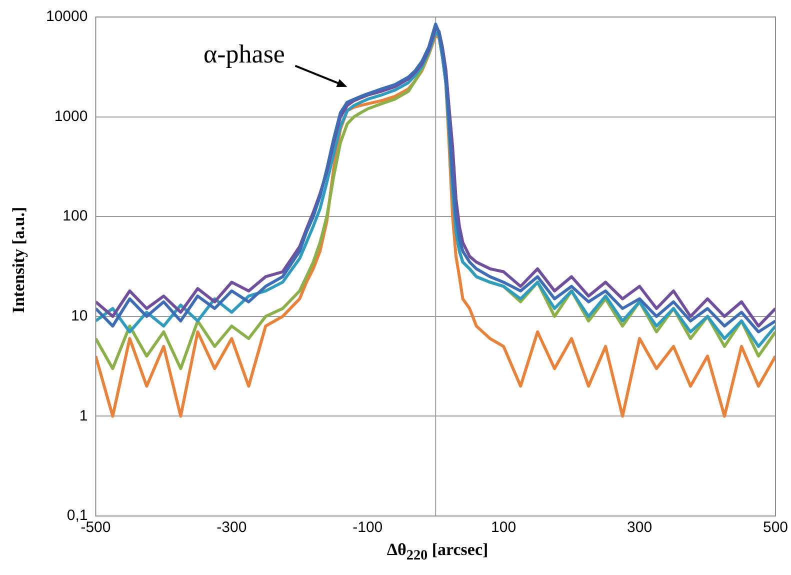 This screenshot has width=791, height=575. Describe the element at coordinates (503, 527) in the screenshot. I see `x-tick-label: 100` at that location.